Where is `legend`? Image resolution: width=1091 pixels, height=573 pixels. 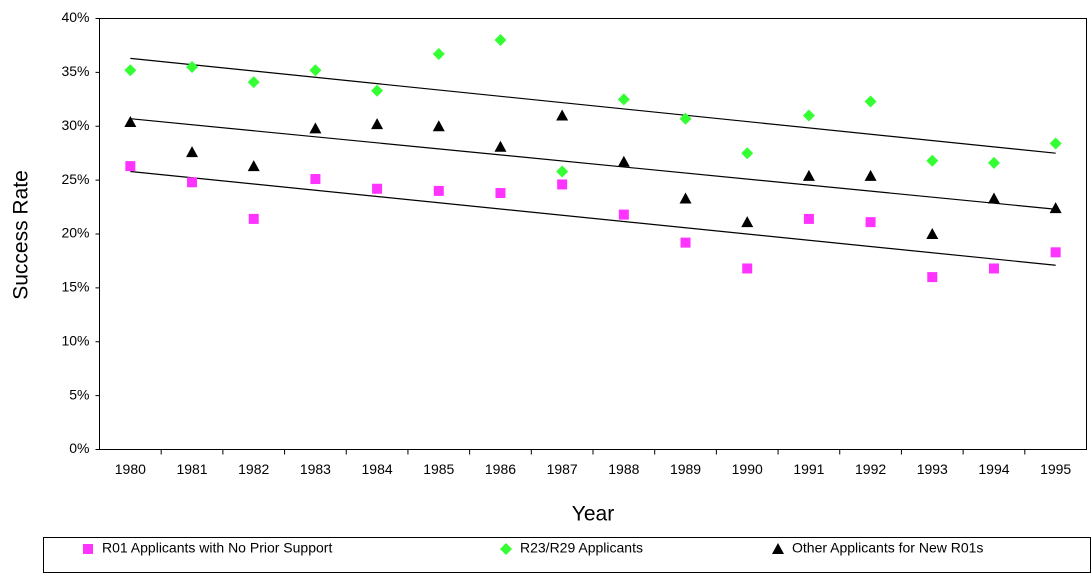
legend is located at coordinates (567, 555).